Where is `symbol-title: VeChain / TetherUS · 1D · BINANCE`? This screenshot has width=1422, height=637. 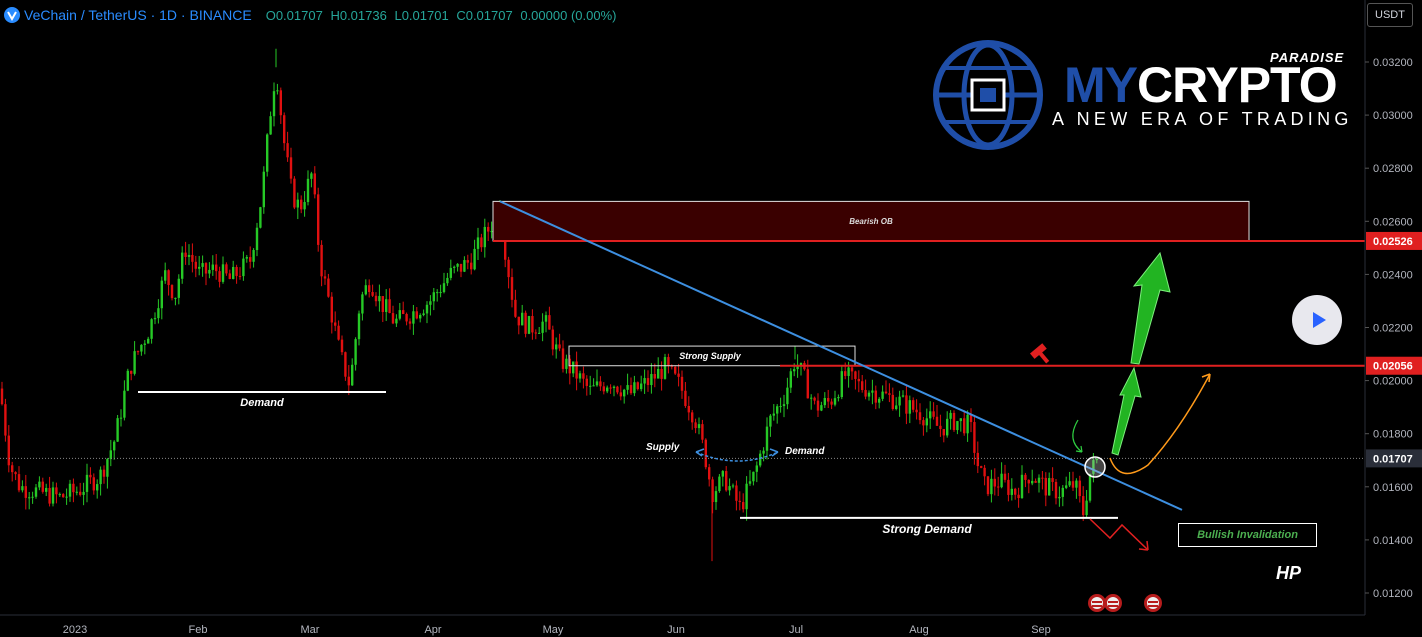
symbol-title: VeChain / TetherUS · 1D · BINANCE is located at coordinates (138, 15).